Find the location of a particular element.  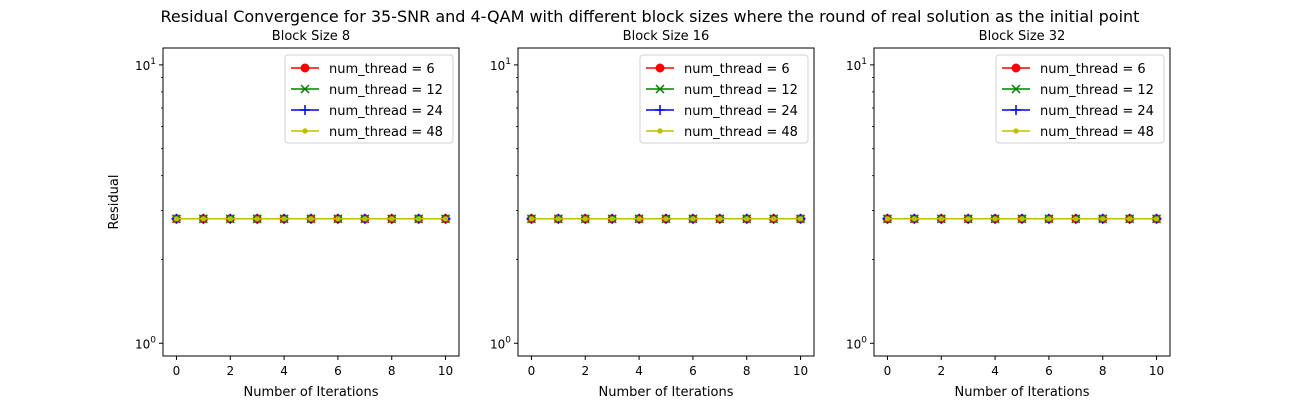

panel-title: Block Size 16 is located at coordinates (666, 36).